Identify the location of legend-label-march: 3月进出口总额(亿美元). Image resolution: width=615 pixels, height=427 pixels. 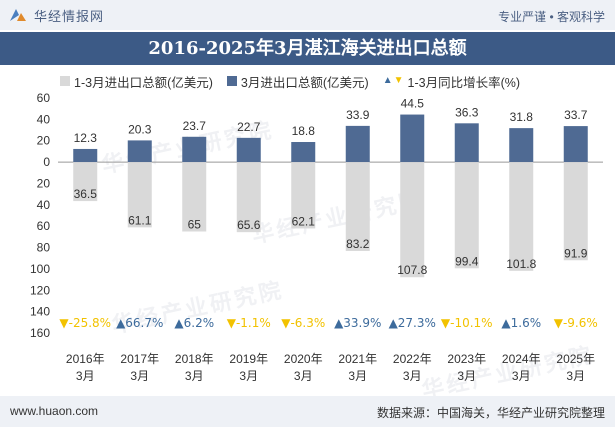
(304, 82).